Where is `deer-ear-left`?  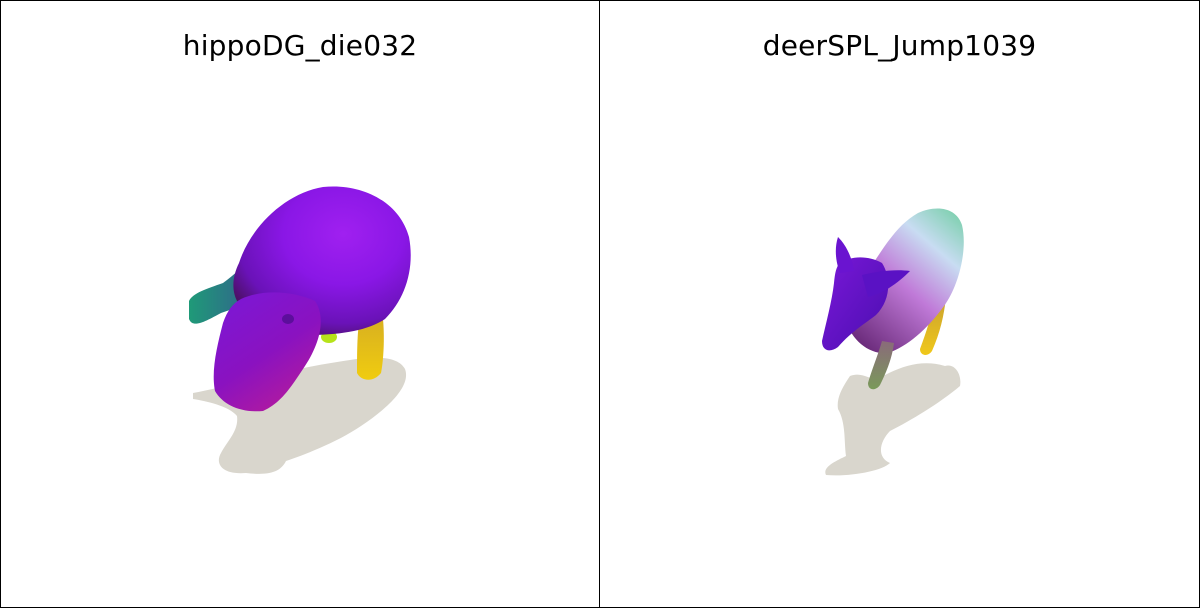
deer-ear-left is located at coordinates (844, 255).